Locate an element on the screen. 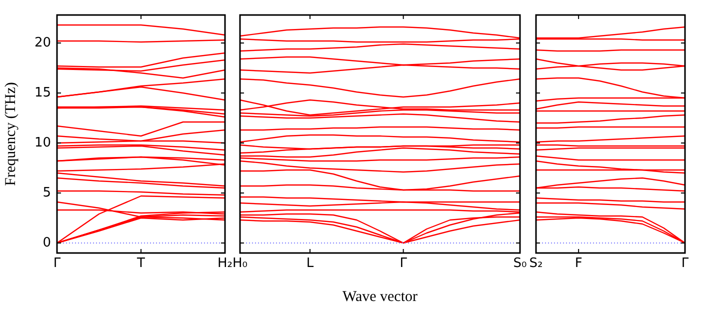 Image resolution: width=704 pixels, height=310 pixels. x-tick-label: S₀ is located at coordinates (520, 264).